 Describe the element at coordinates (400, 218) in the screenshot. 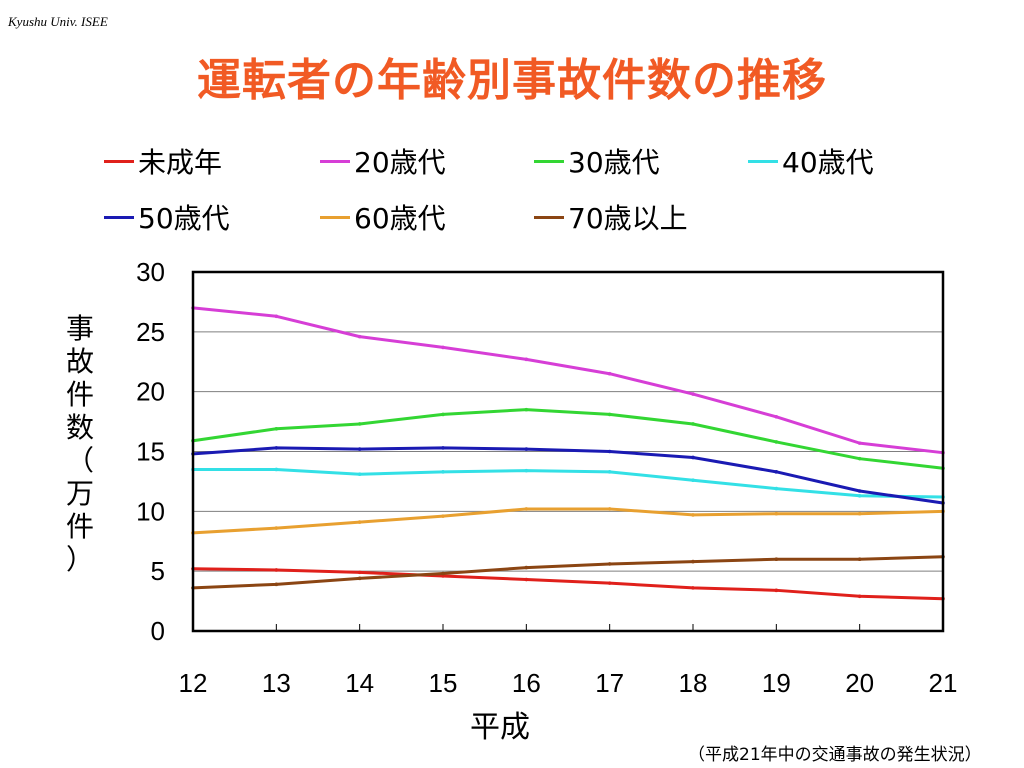

I see `legend-label: 60歳代` at that location.